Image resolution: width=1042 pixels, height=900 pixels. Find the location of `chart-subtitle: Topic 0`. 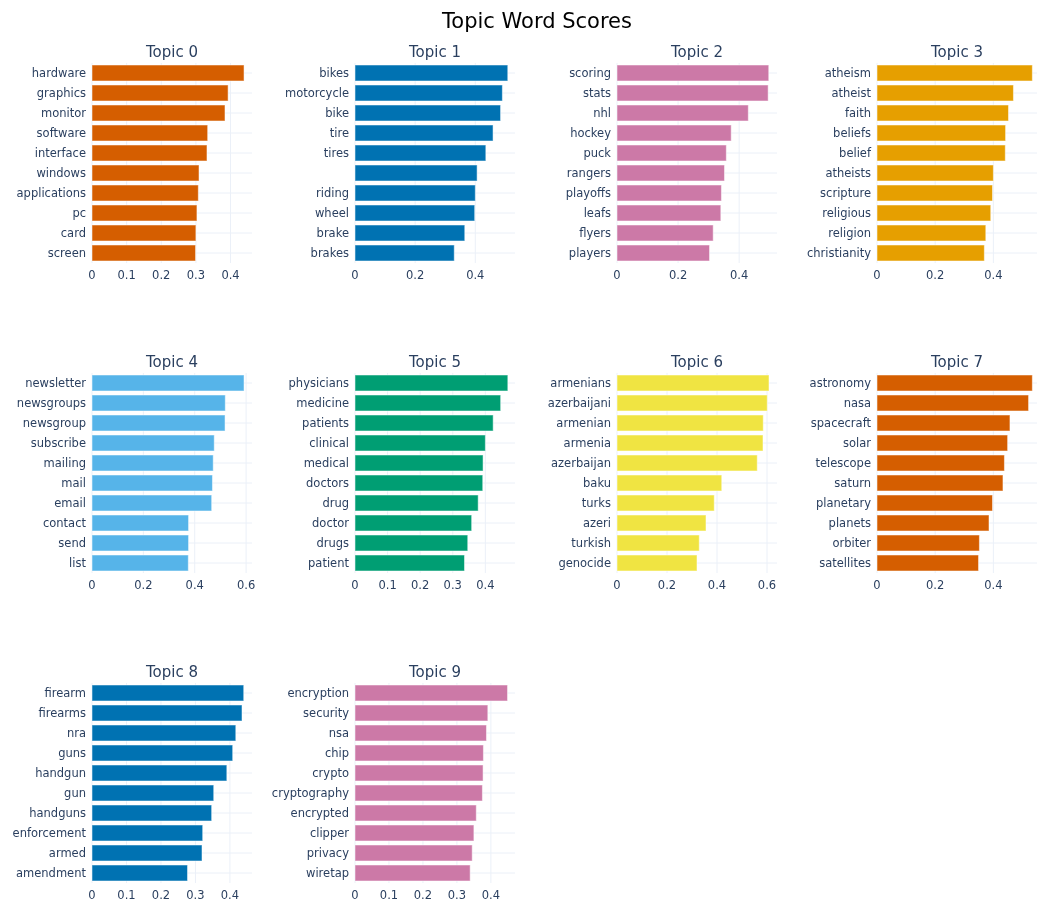

chart-subtitle: Topic 0 is located at coordinates (171, 52).